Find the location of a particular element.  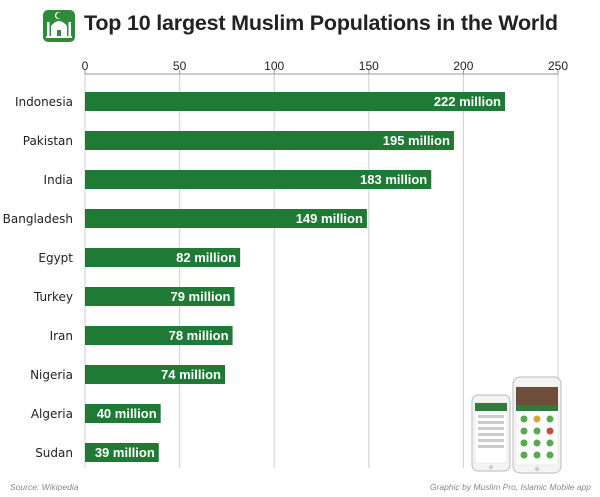

data-label: 79 million is located at coordinates (200, 296).